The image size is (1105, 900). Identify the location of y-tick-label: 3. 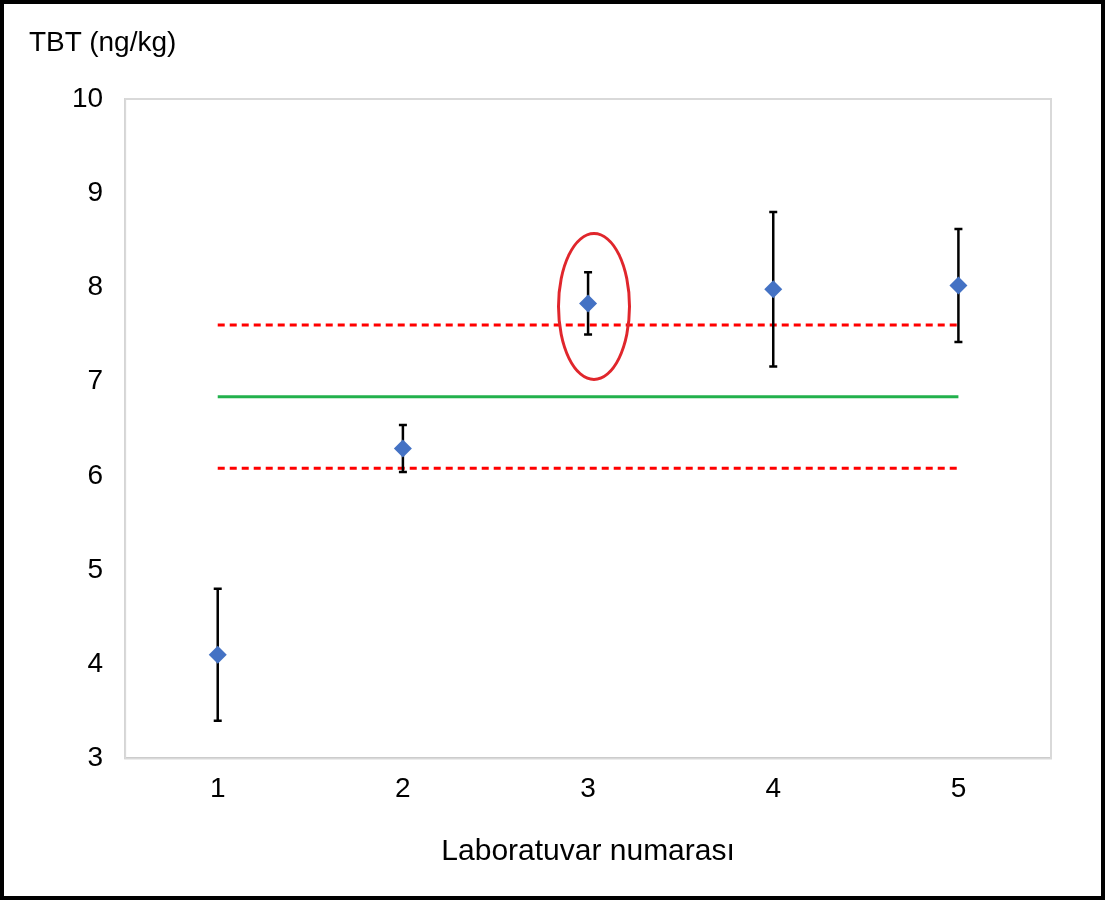
(95, 757).